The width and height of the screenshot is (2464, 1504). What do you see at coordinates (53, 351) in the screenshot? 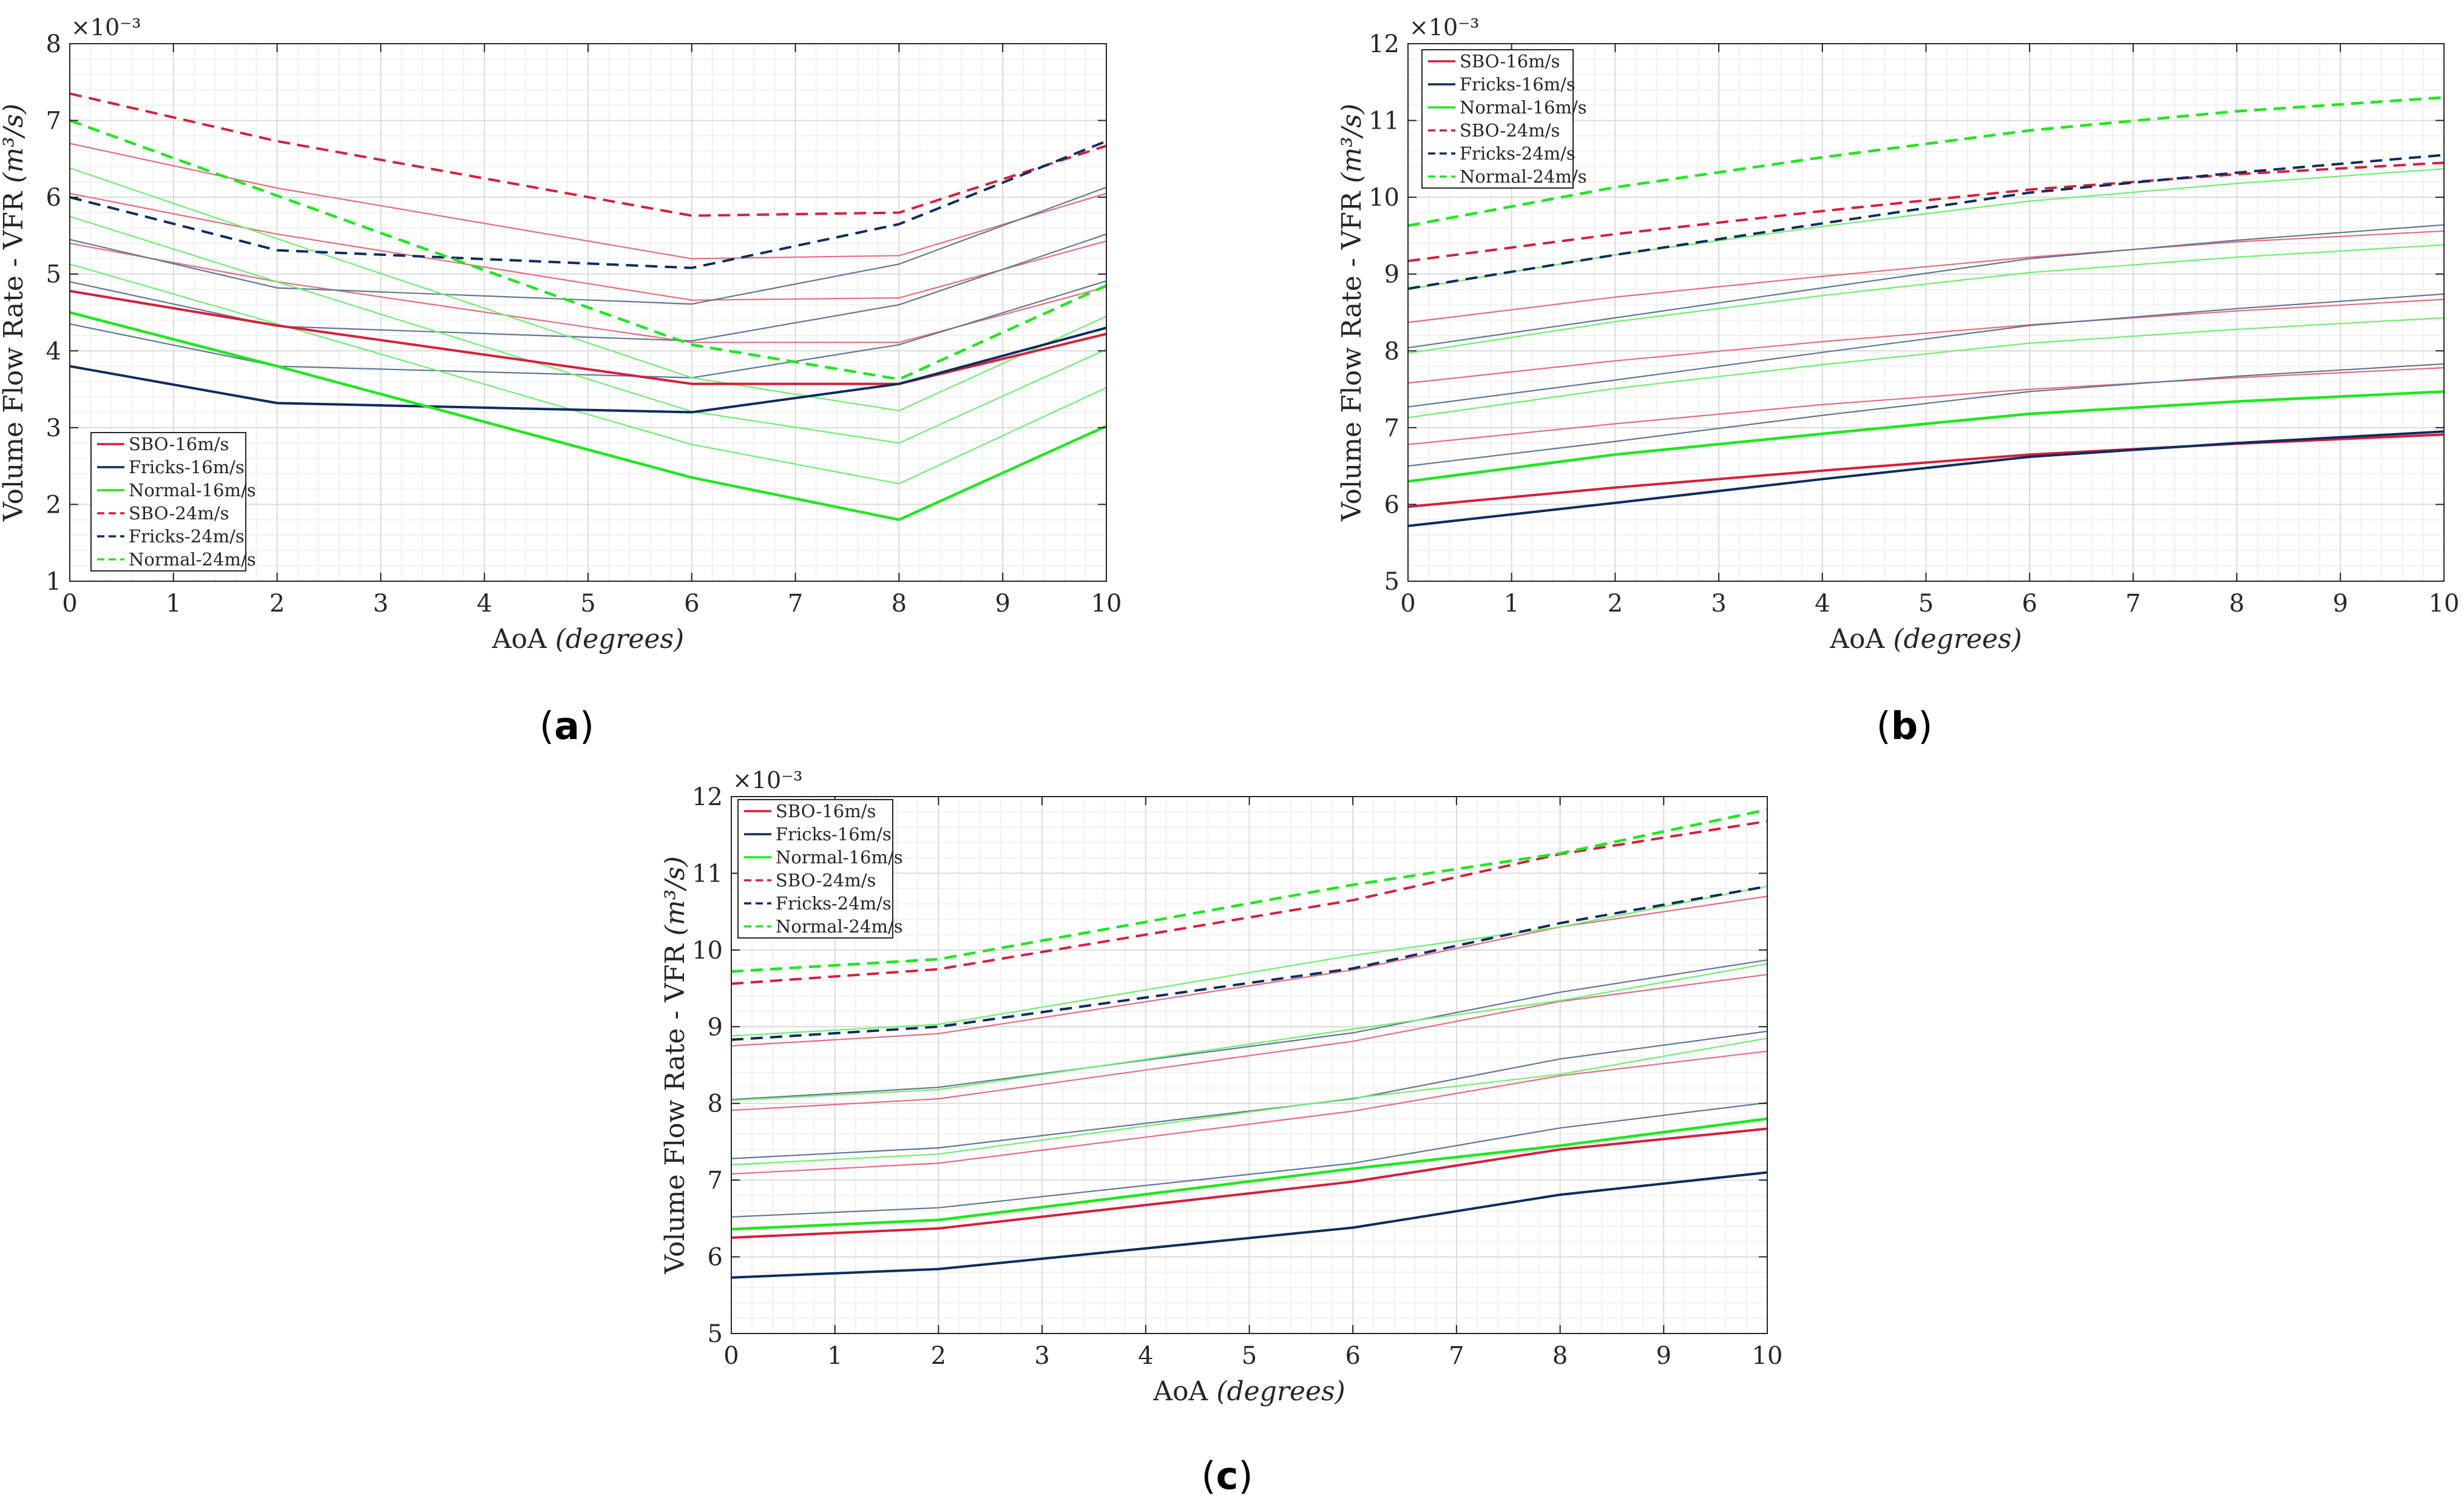
I see `y-tick-label: 4` at bounding box center [53, 351].